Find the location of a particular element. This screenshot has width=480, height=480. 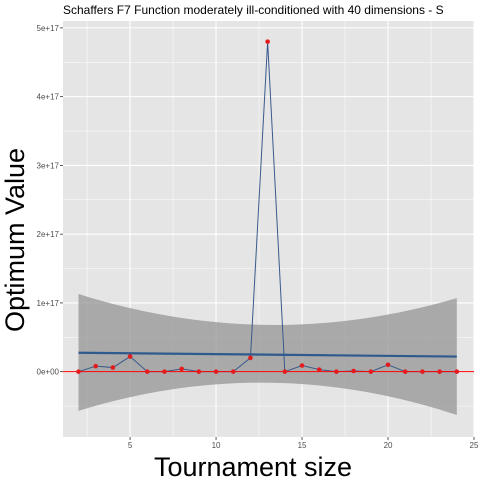

y-tick-label: 2e+17 is located at coordinates (48, 234).